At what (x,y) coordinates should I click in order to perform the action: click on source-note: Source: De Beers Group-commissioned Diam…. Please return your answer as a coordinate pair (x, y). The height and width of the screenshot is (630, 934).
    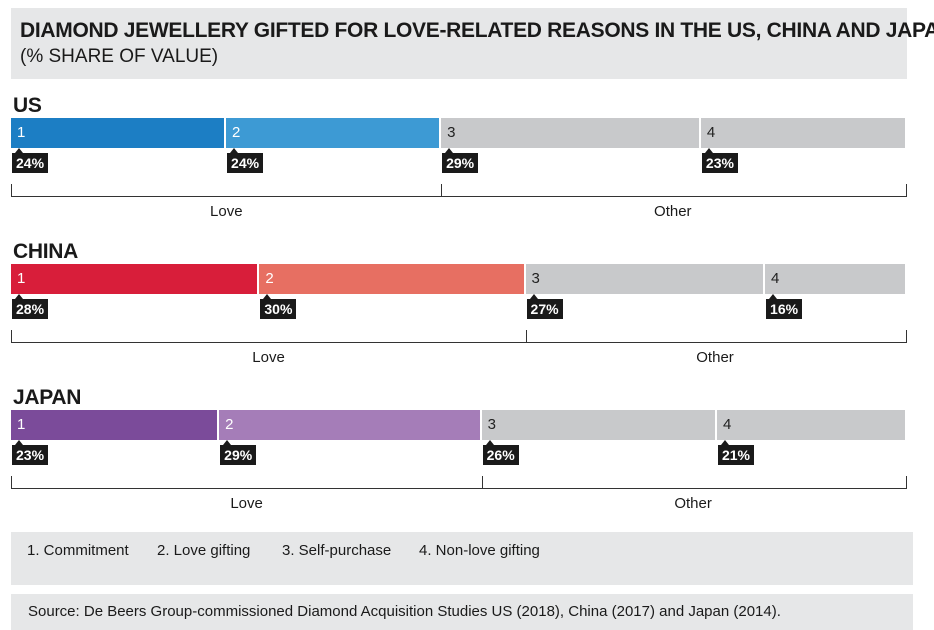
    Looking at the image, I should click on (404, 611).